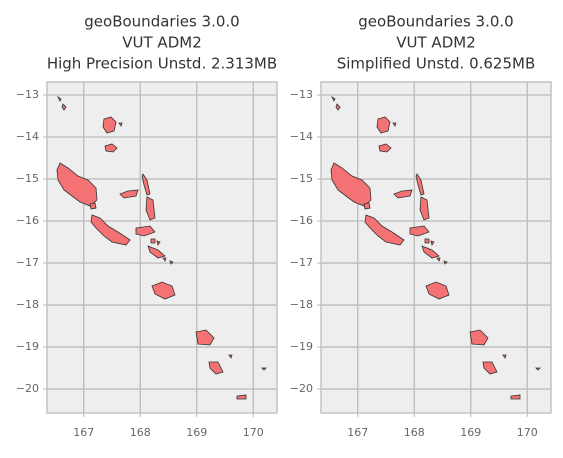  Describe the element at coordinates (162, 64) in the screenshot. I see `chart-title: High Precision Unstd. 2.313MB` at that location.